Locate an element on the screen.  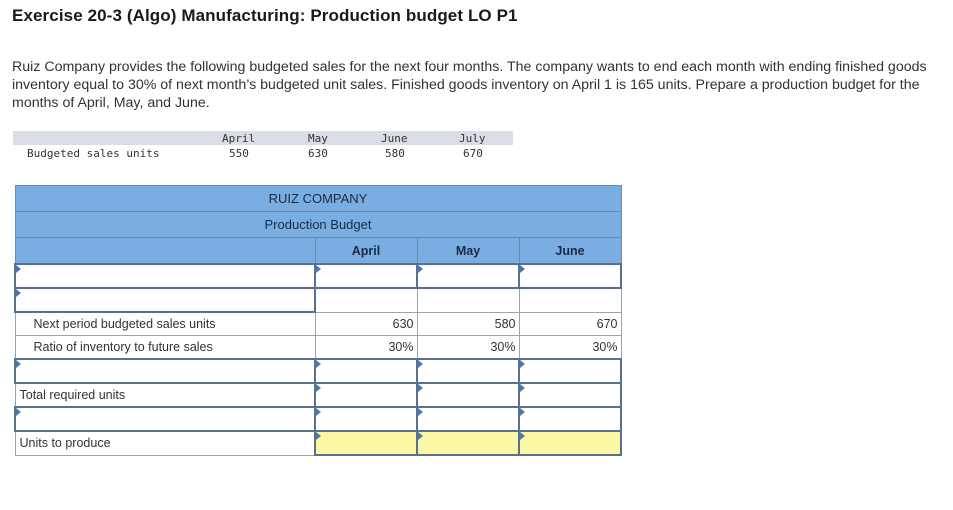
april-value: 30% is located at coordinates (366, 347).